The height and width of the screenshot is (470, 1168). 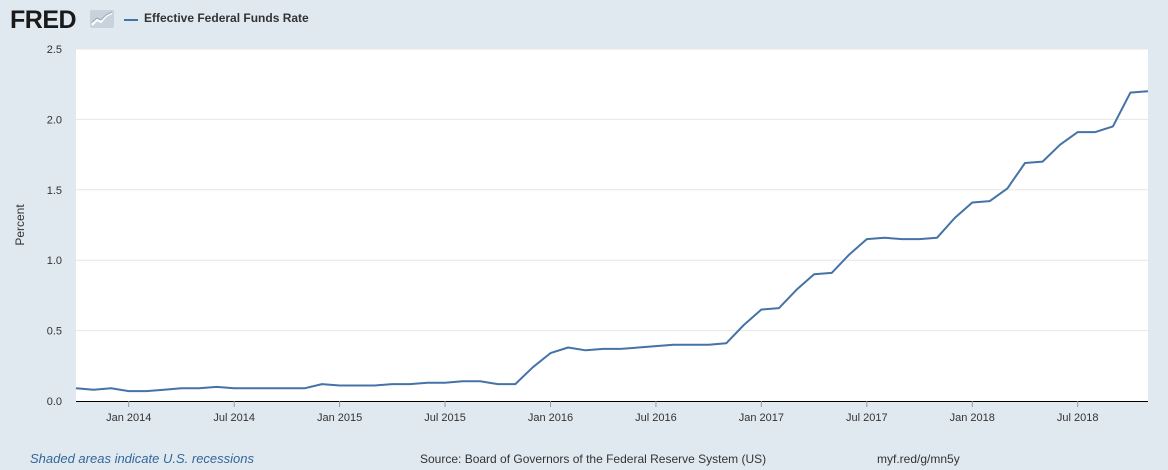 What do you see at coordinates (20, 225) in the screenshot?
I see `y-axis-title: Percent` at bounding box center [20, 225].